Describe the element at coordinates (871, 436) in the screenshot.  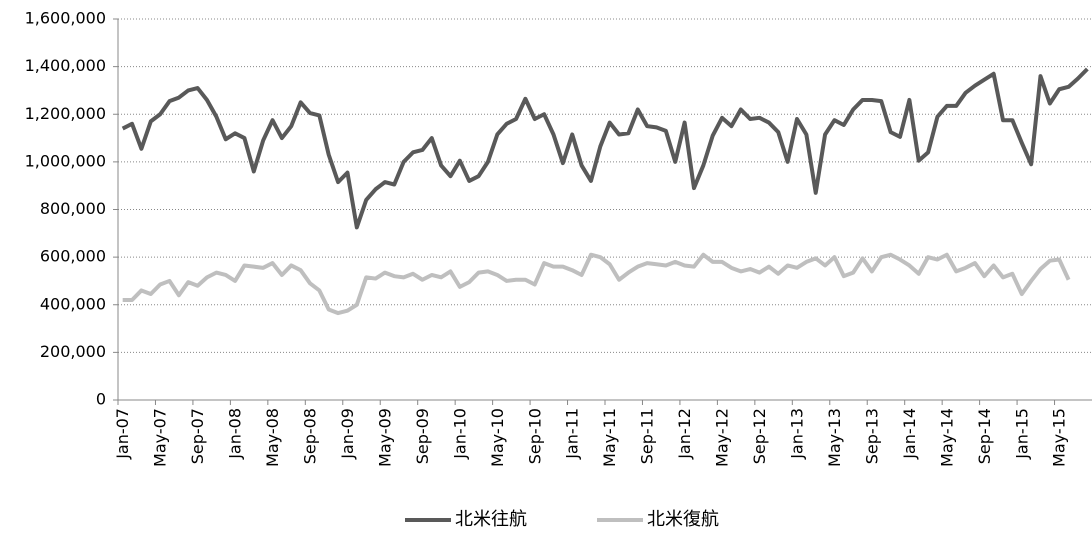
I see `x-tick-label: Sep-13` at that location.